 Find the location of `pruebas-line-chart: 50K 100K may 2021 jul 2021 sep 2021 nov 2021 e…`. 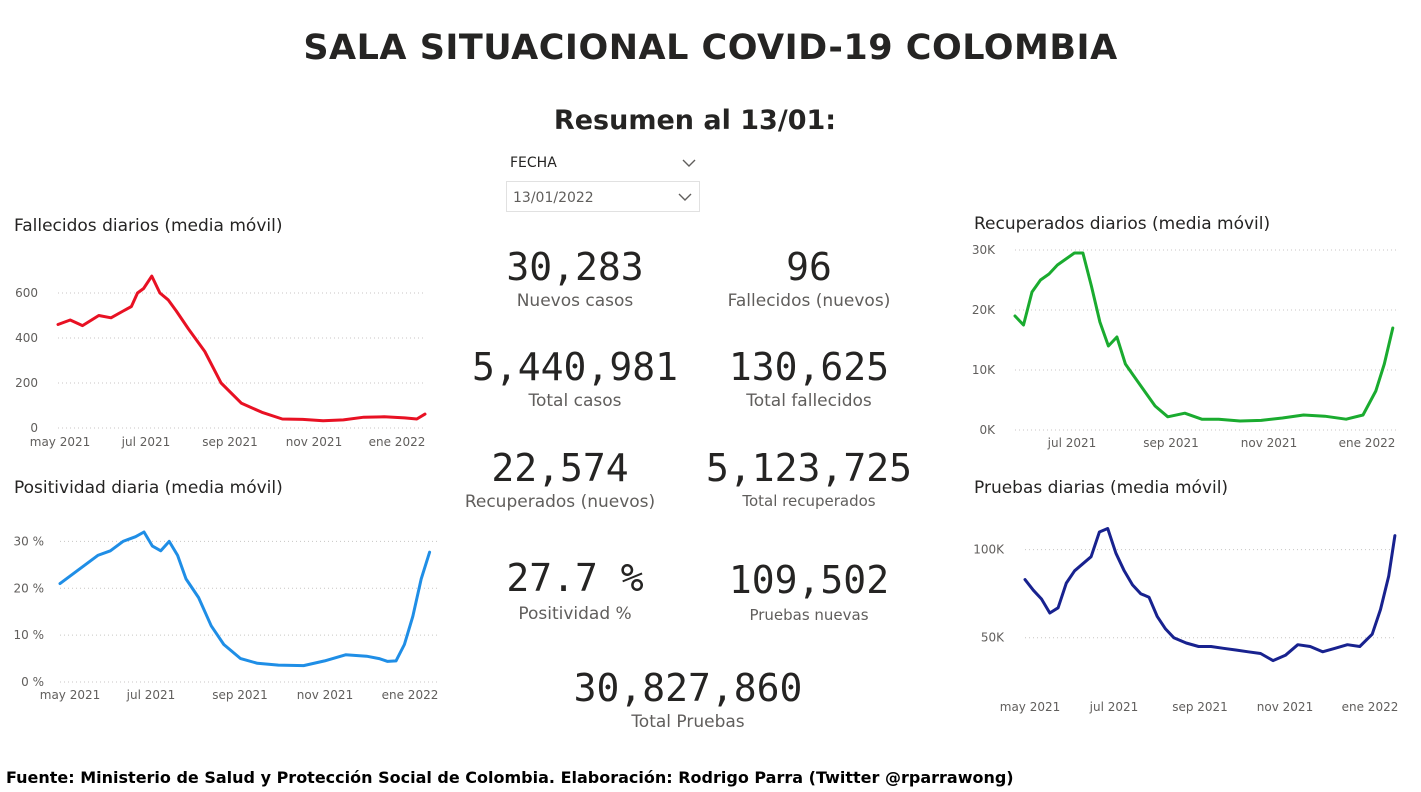

pruebas-line-chart: 50K 100K may 2021 jul 2021 sep 2021 nov 2021 e… is located at coordinates (1186, 620).